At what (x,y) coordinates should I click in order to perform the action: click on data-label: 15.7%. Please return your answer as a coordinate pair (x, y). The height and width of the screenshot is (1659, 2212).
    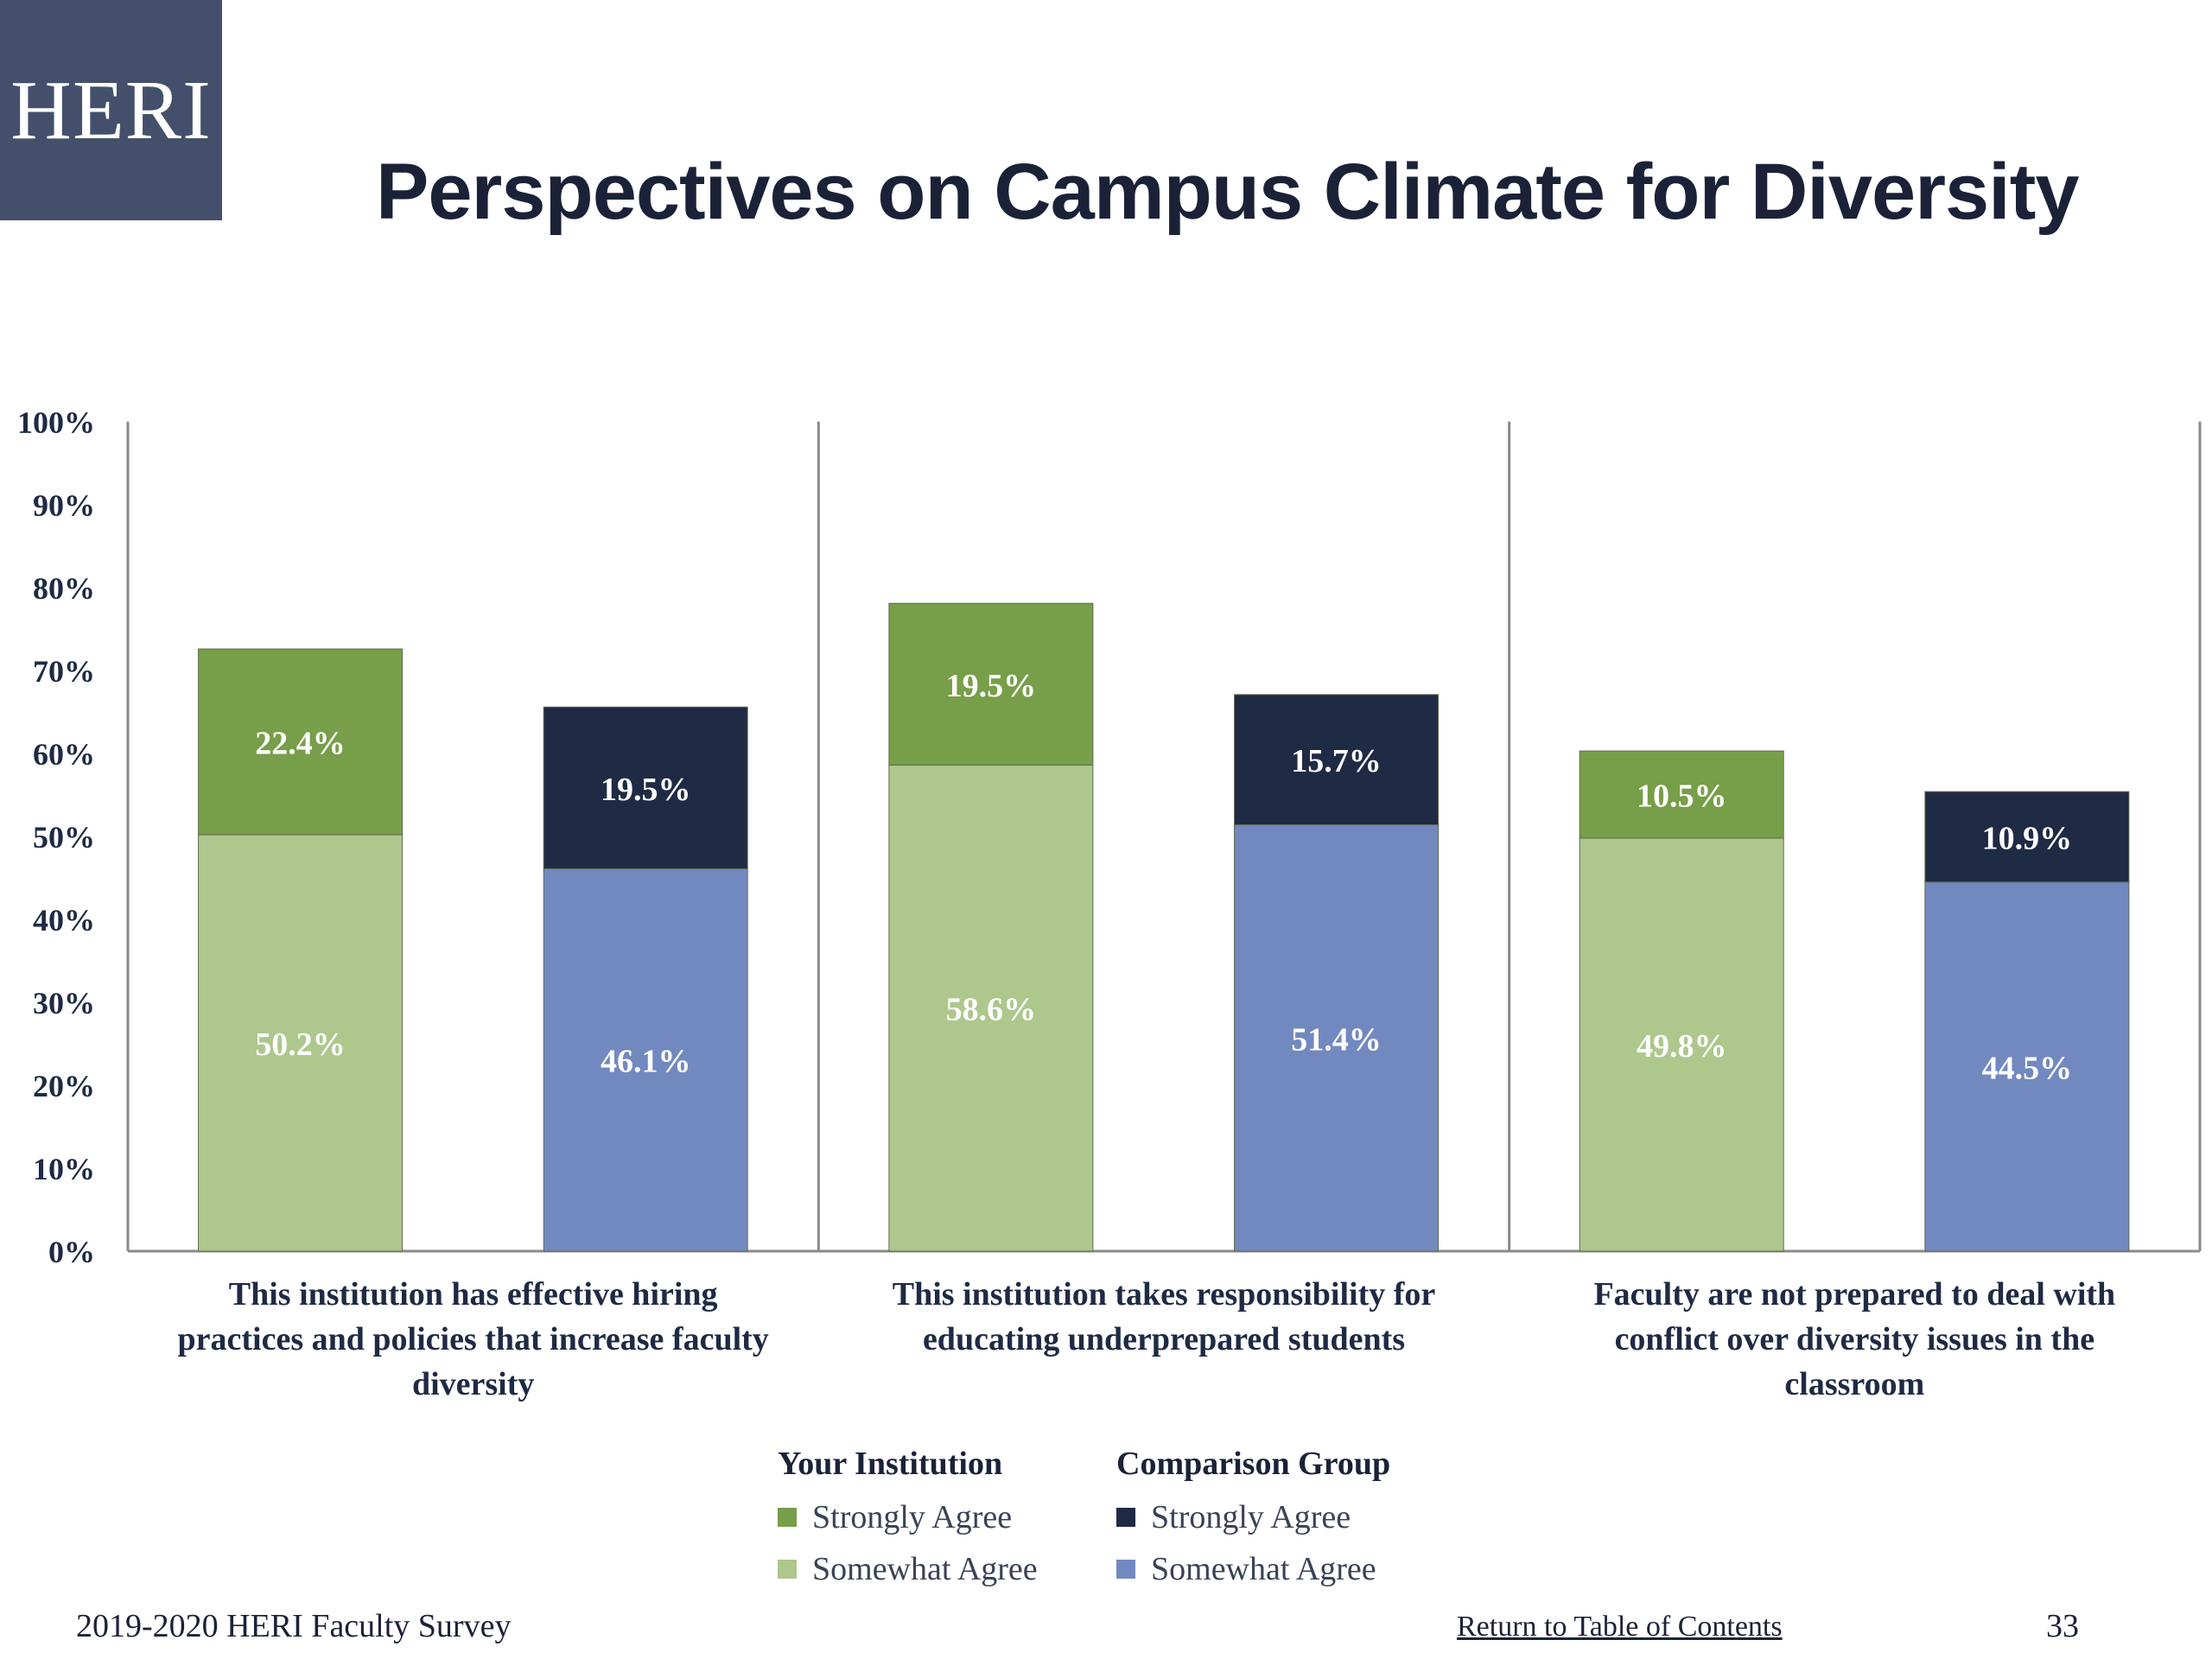
    Looking at the image, I should click on (1336, 761).